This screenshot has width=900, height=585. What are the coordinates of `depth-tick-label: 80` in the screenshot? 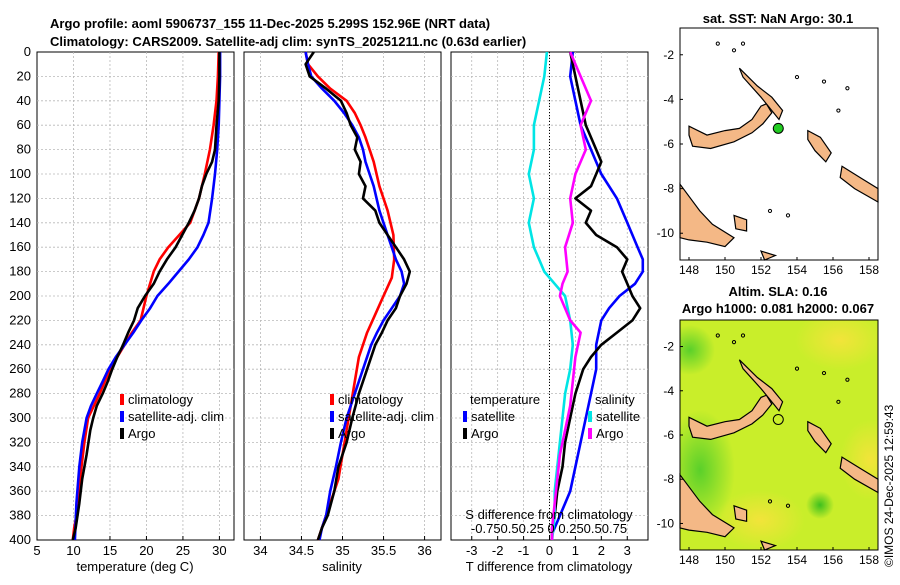 It's located at (24, 149).